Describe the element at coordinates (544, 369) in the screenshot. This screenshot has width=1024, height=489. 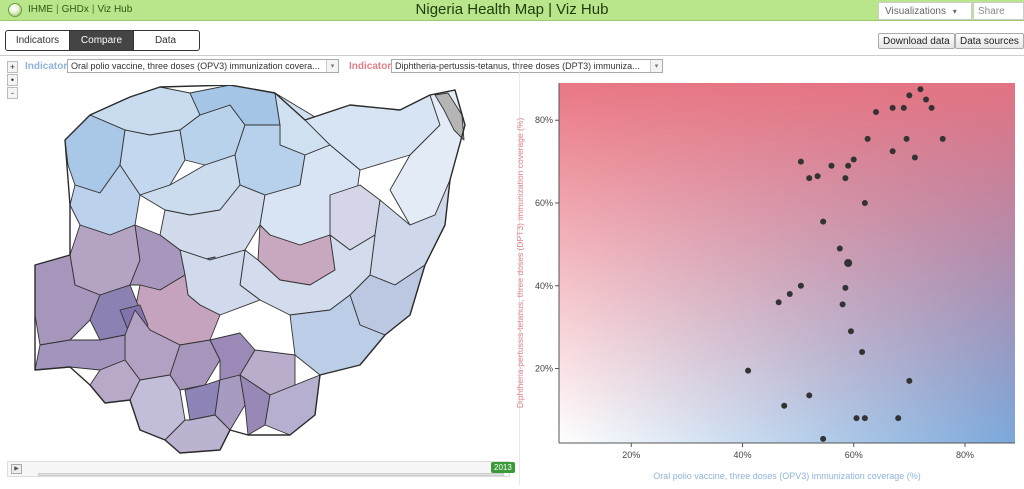
I see `y-tick-label: 20%` at that location.